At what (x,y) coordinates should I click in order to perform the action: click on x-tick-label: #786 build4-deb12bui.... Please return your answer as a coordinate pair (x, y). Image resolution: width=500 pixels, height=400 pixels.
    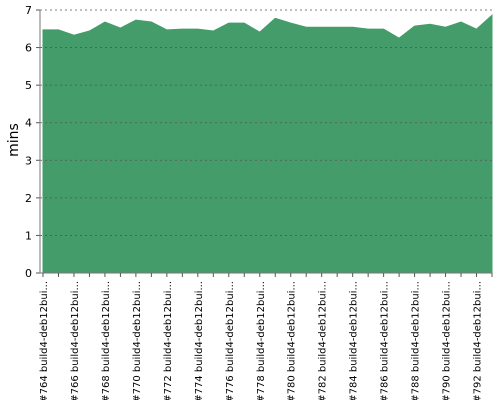
    Looking at the image, I should click on (385, 340).